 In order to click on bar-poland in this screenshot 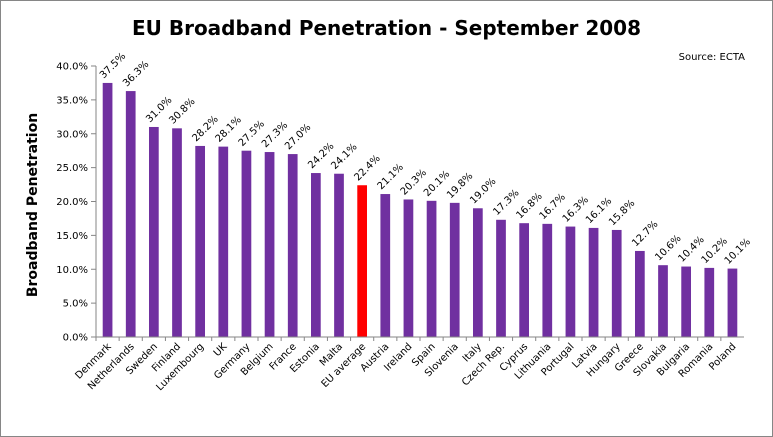, I will do `click(732, 302)`.